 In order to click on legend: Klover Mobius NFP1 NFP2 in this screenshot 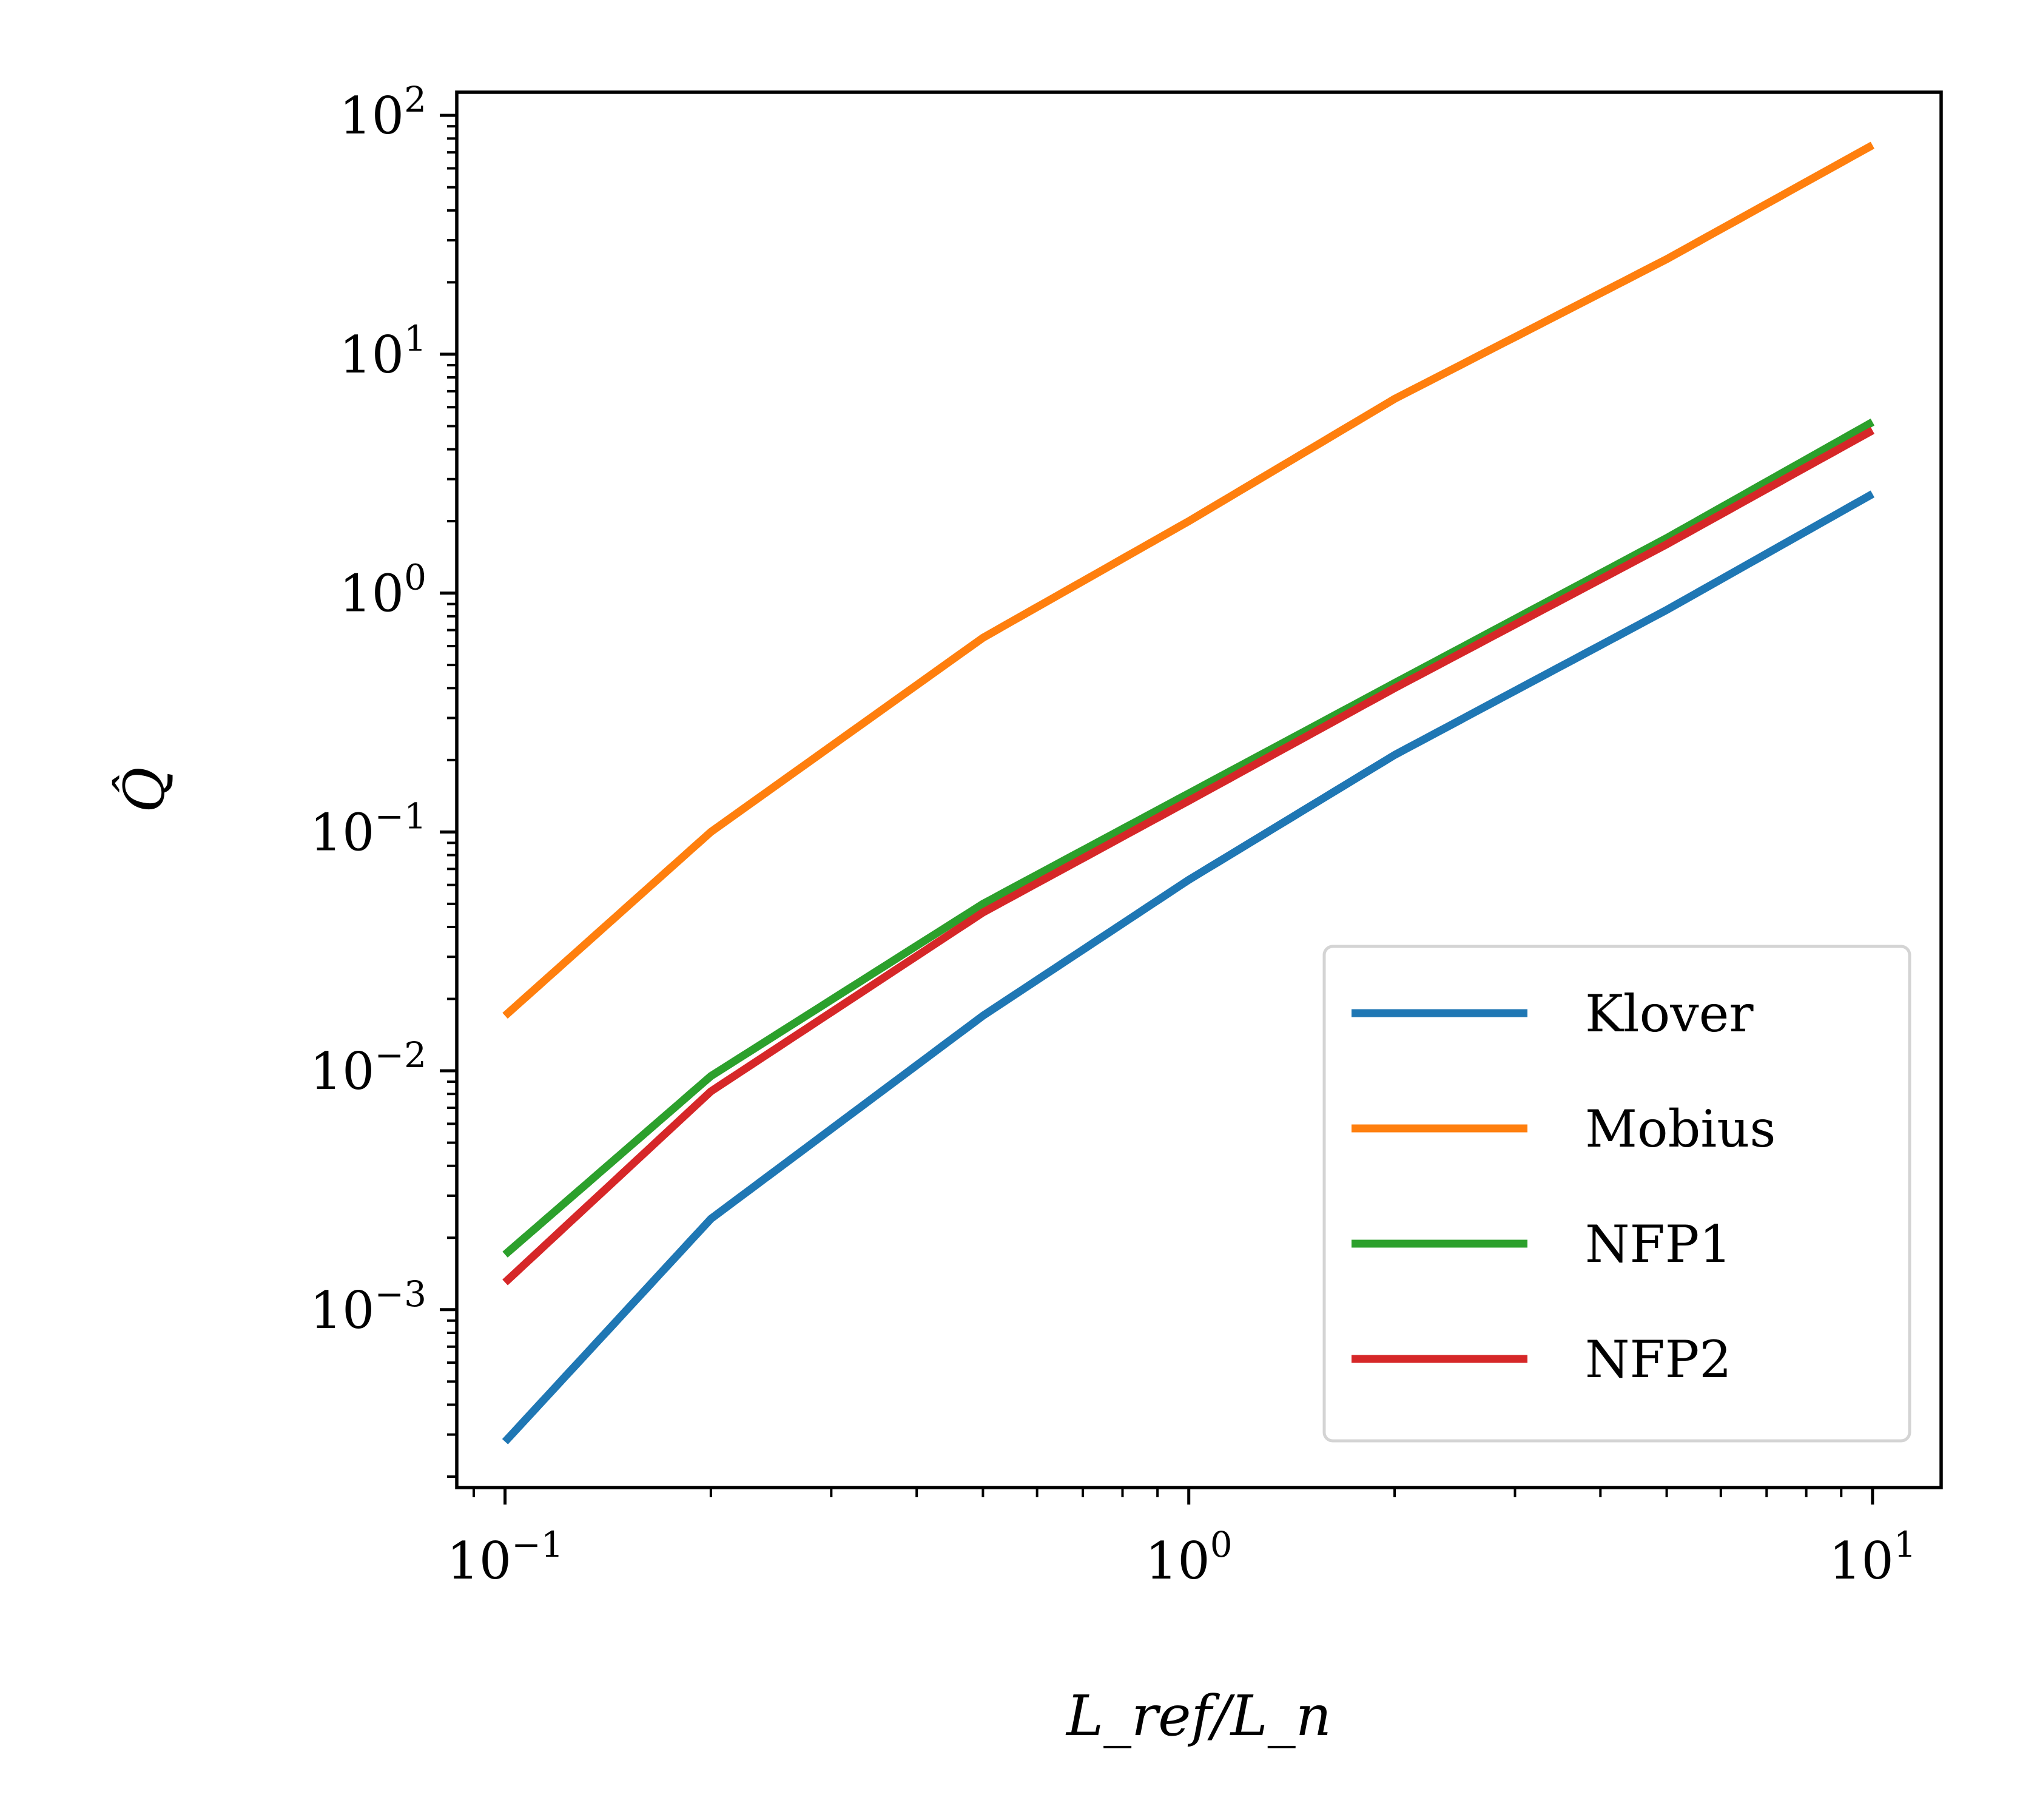, I will do `click(1616, 1194)`.